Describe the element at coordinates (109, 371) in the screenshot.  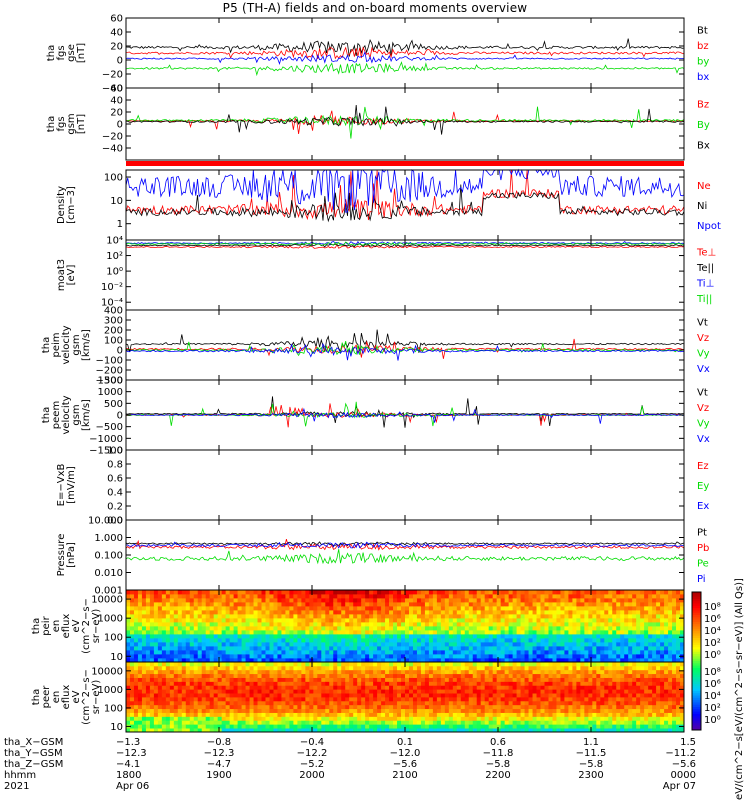
I see `y-tick-label: −200` at that location.